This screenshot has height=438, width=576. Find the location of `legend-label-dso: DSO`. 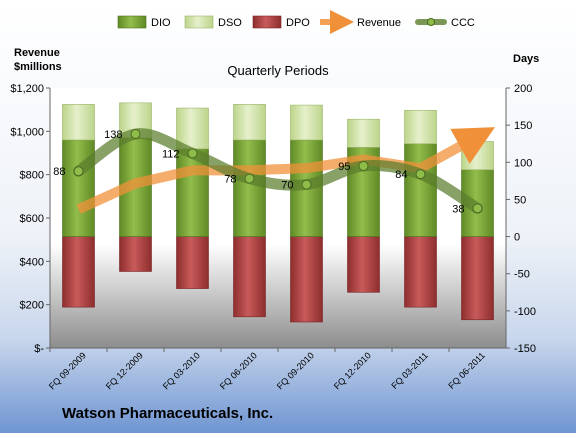

legend-label-dso: DSO is located at coordinates (230, 23).